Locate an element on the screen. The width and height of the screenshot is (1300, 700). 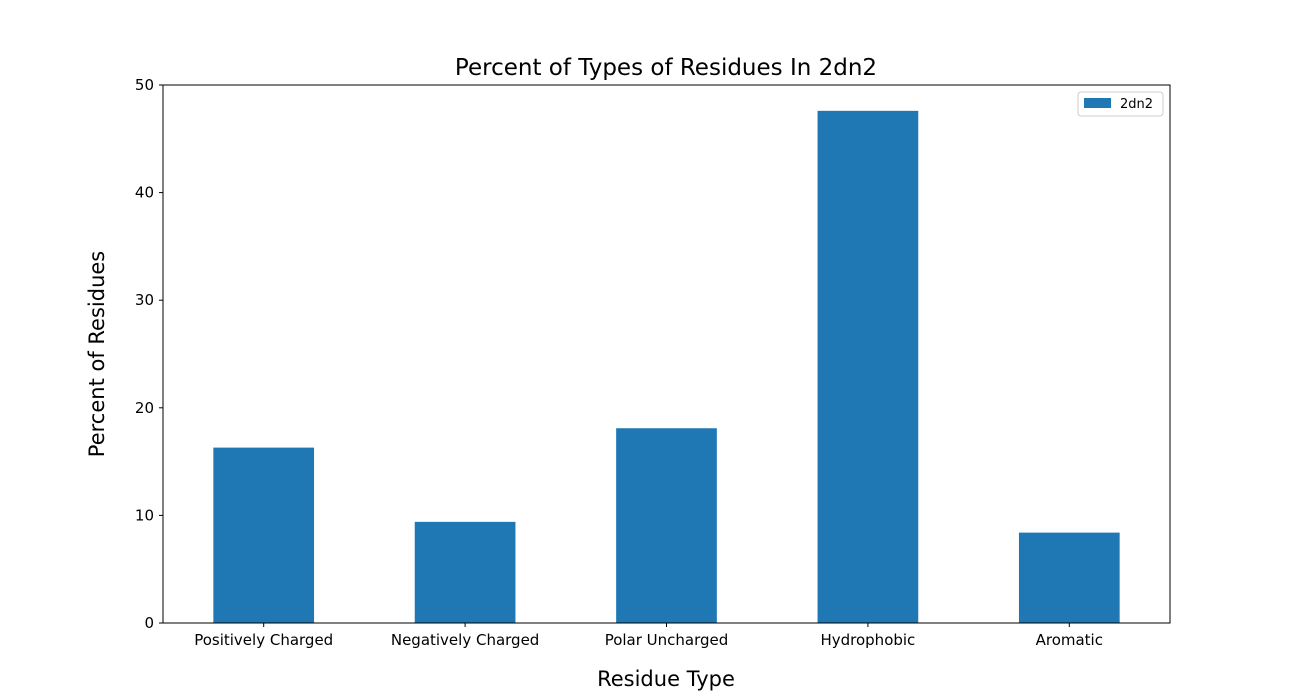
legend-label: 2dn2 is located at coordinates (1136, 104).